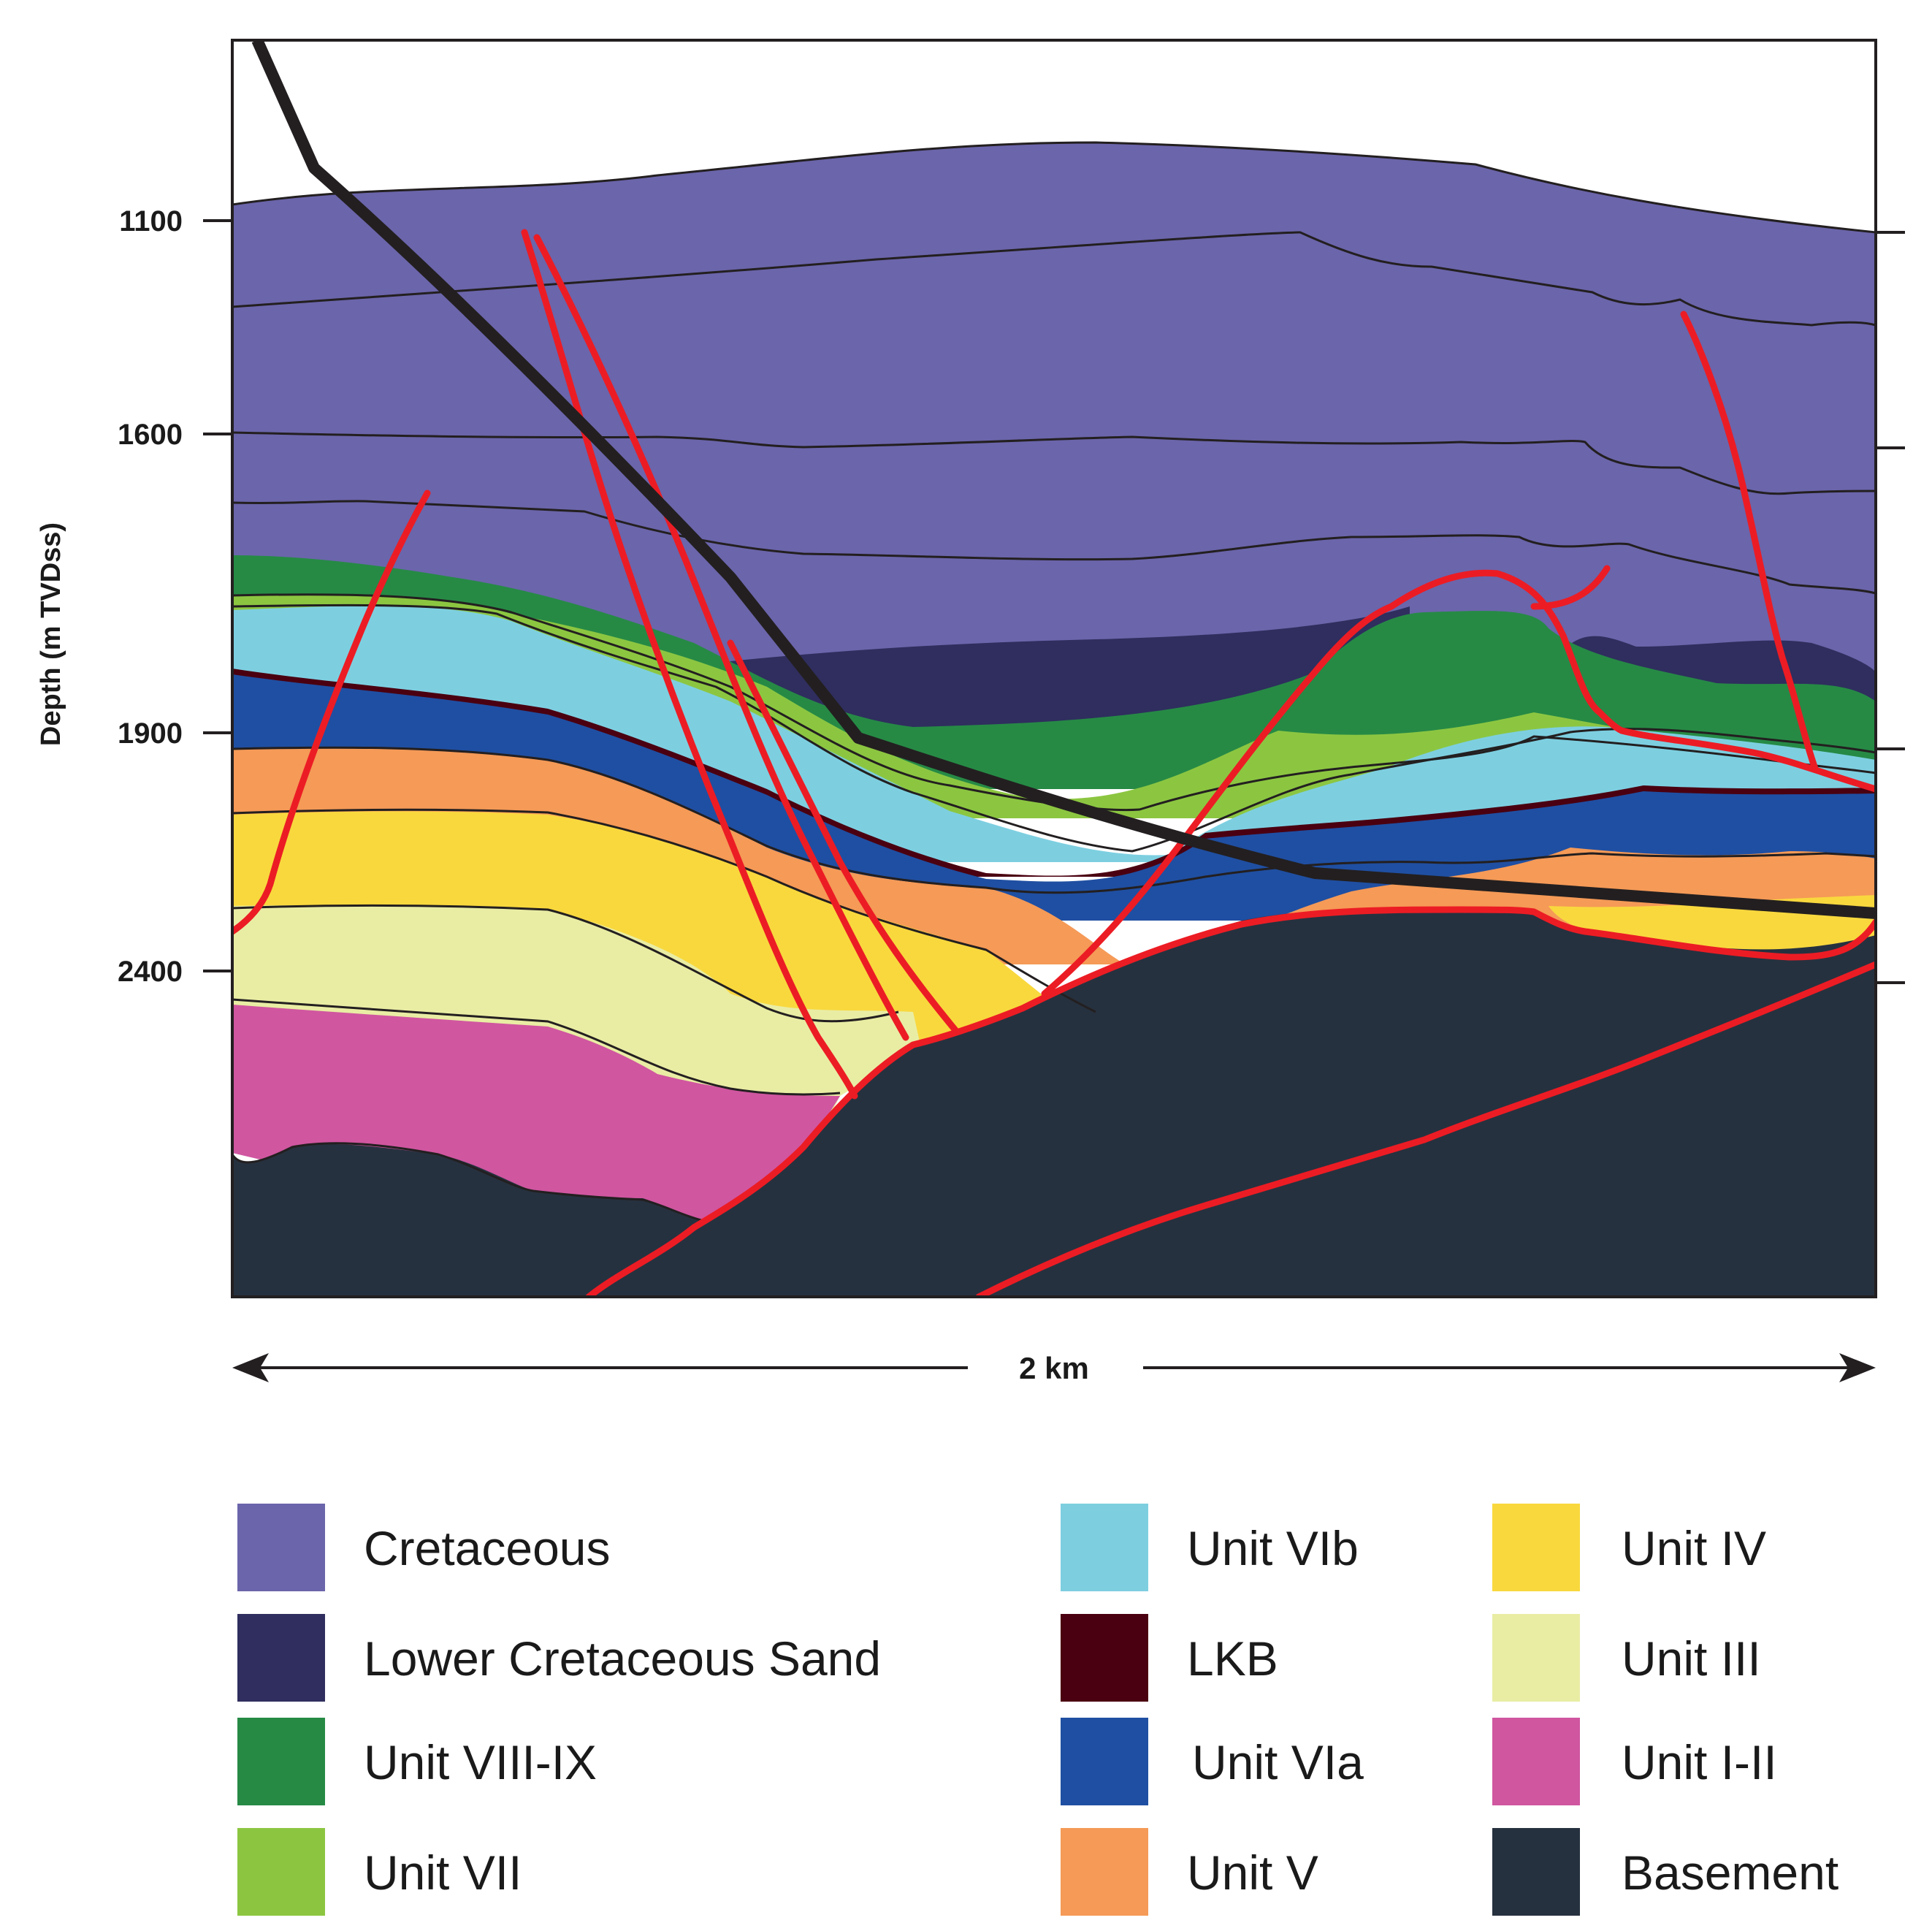 The image size is (1932, 1923). I want to click on scale-bar-label: 2 km, so click(1054, 1368).